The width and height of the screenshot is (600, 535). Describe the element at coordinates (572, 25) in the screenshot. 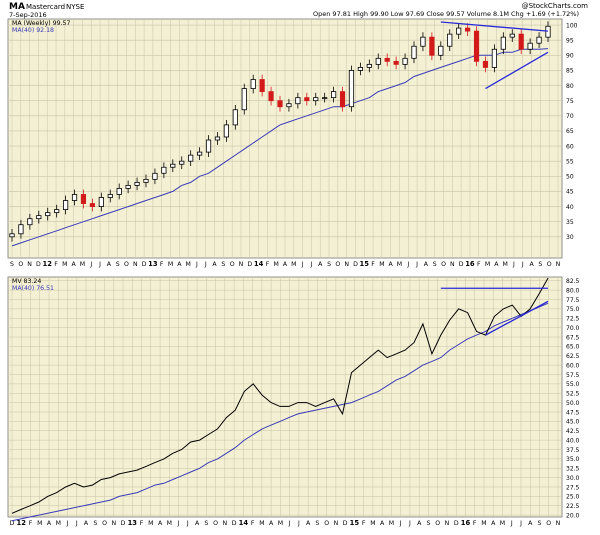

I see `y-tick-label: 100` at that location.